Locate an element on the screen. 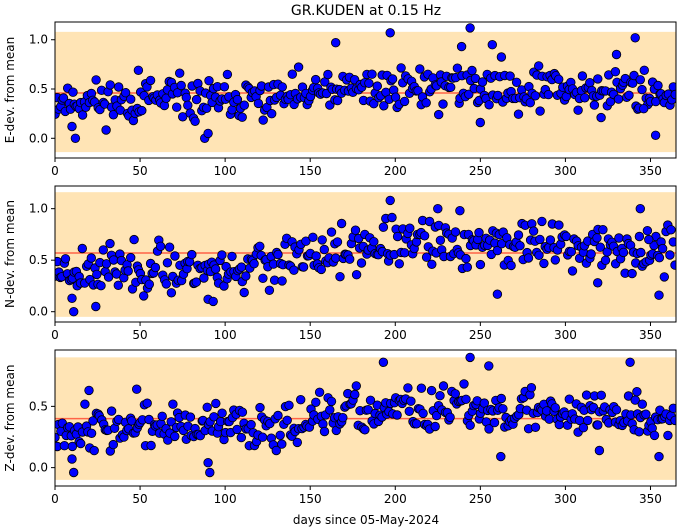 Image resolution: width=680 pixels, height=531 pixels. x-tick-label: 350 is located at coordinates (650, 499).